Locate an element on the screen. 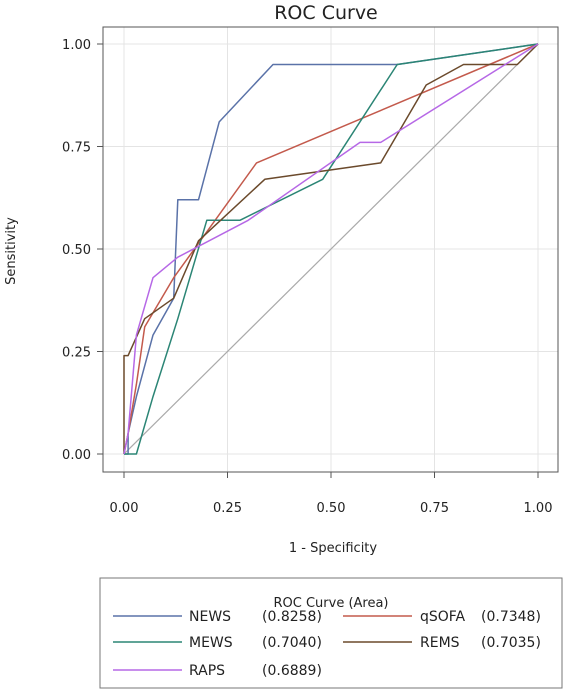  legend-series-name: RAPS is located at coordinates (207, 671).